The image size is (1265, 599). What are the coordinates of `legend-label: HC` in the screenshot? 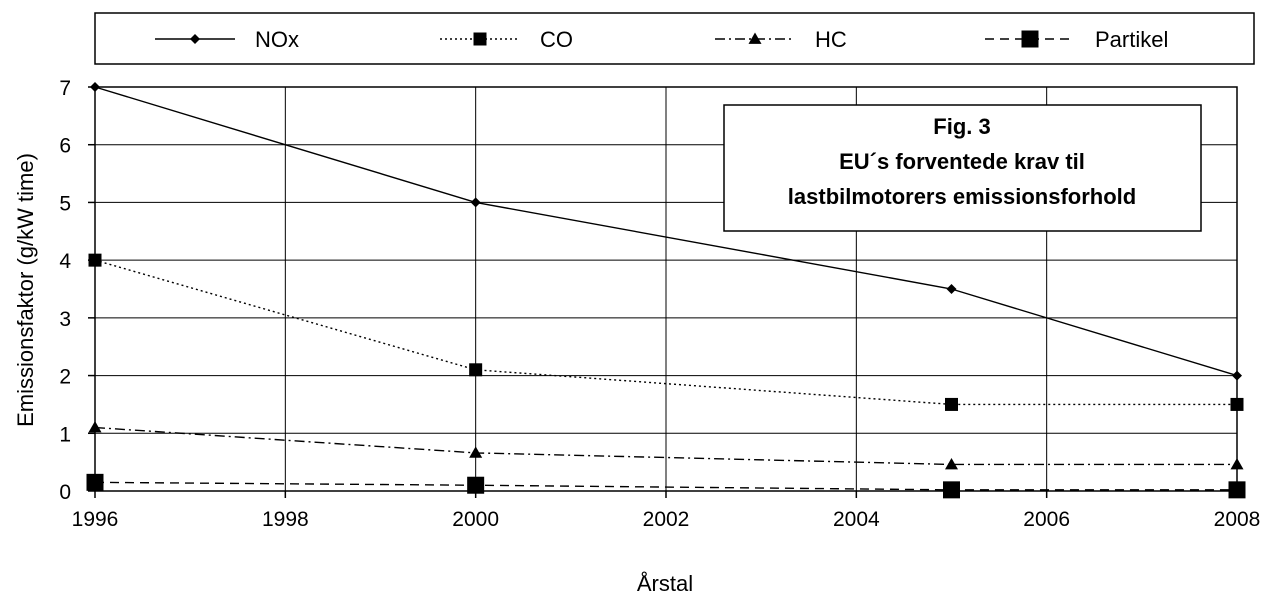 It's located at (831, 39).